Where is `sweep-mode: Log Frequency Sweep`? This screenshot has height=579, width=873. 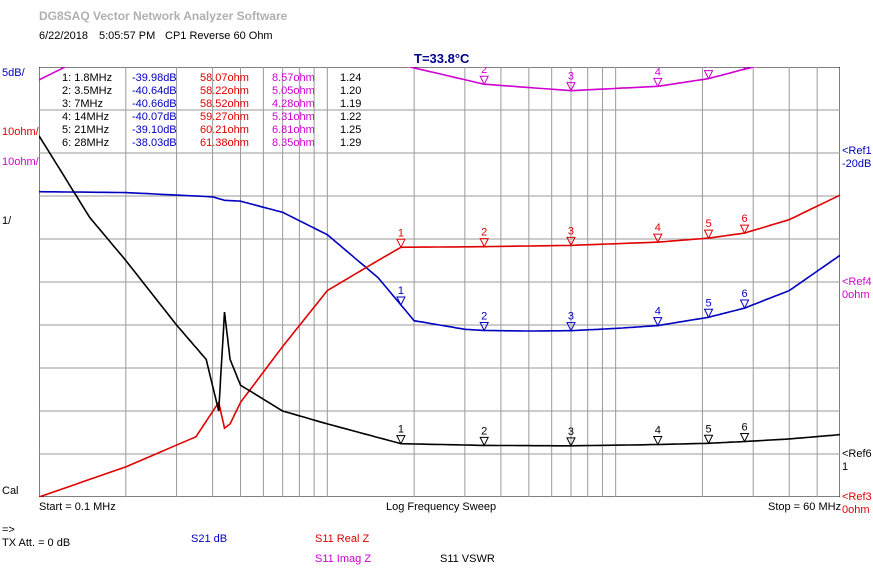
sweep-mode: Log Frequency Sweep is located at coordinates (441, 507).